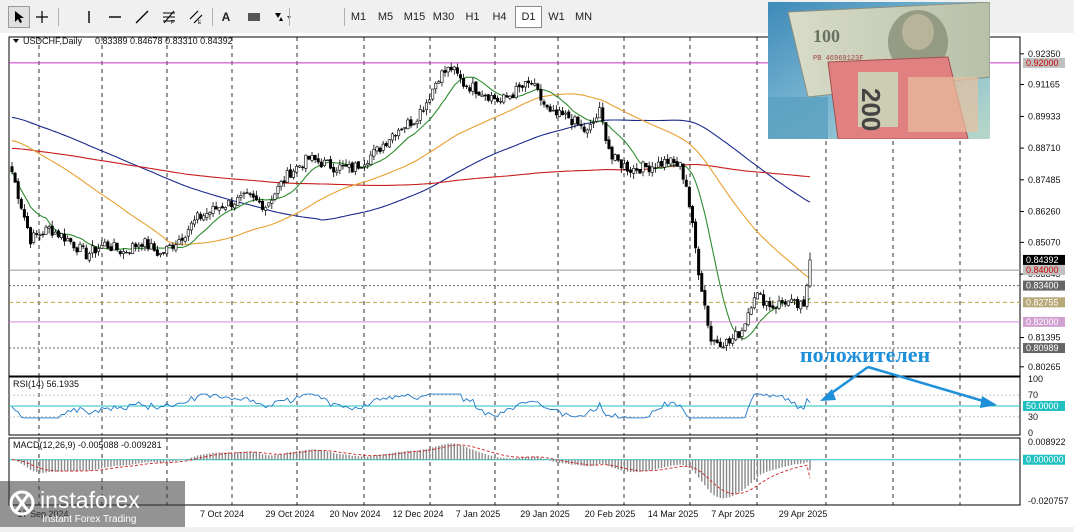 This screenshot has height=532, width=1074. Describe the element at coordinates (838, 59) in the screenshot. I see `svg-text: PB 46969123F` at that location.